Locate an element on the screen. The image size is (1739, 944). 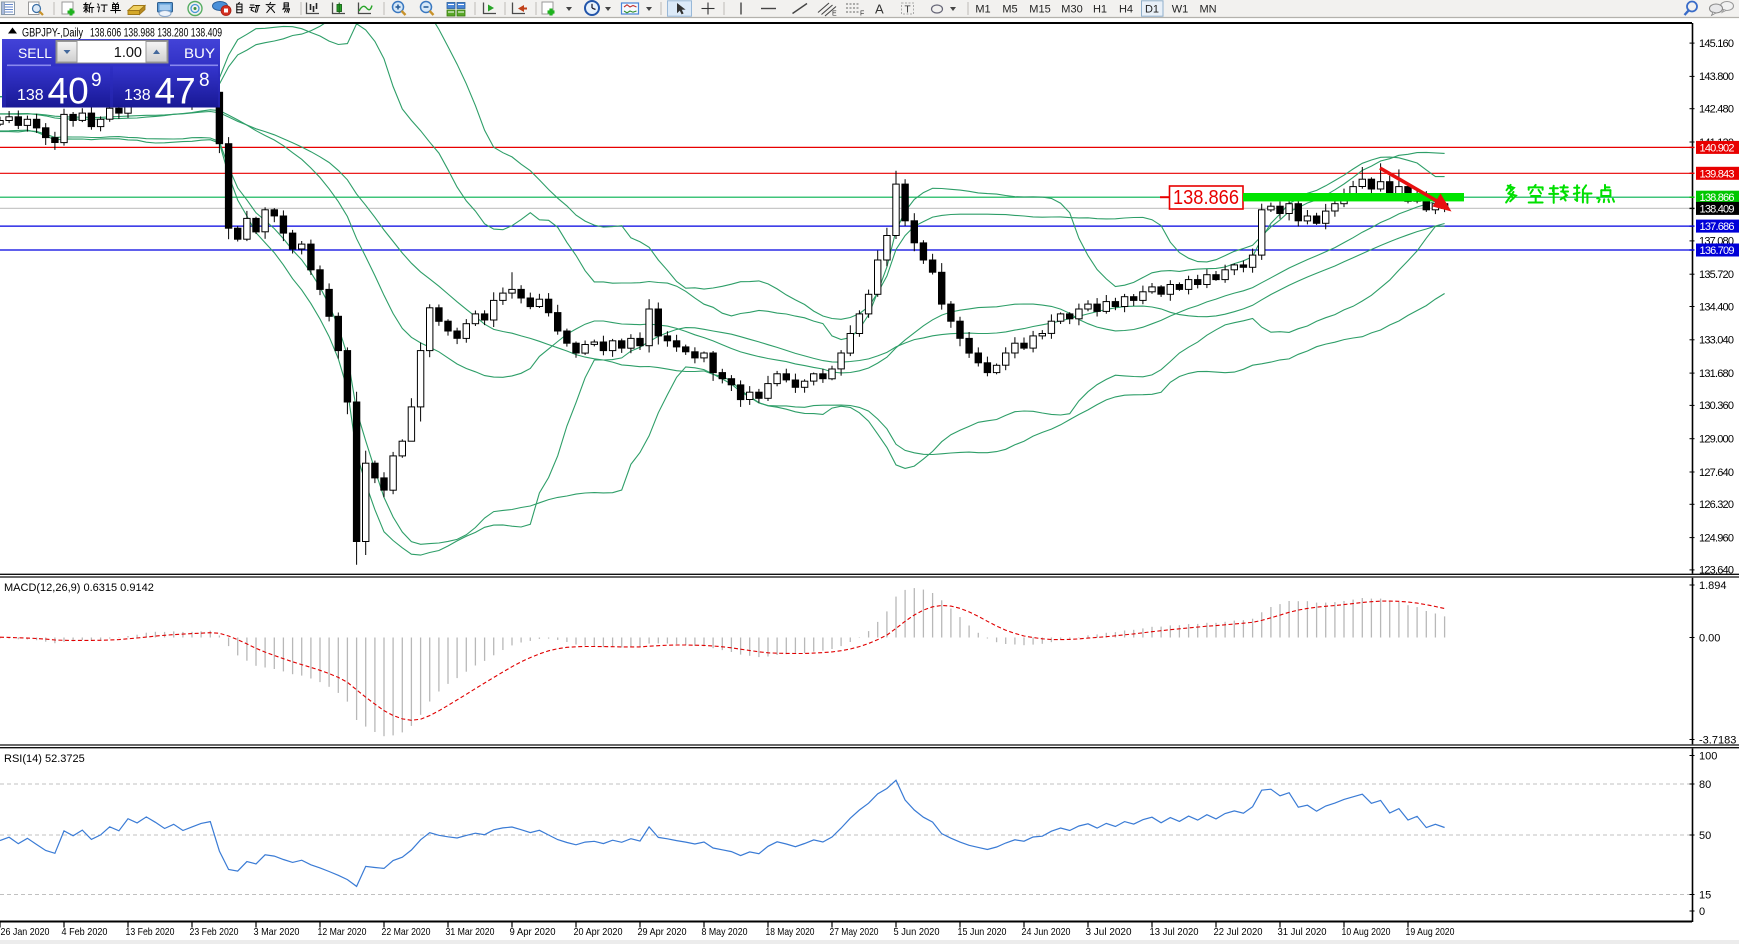
svg-text: MACD(12,26,9) 0.6315 0.9142 is located at coordinates (79, 588).